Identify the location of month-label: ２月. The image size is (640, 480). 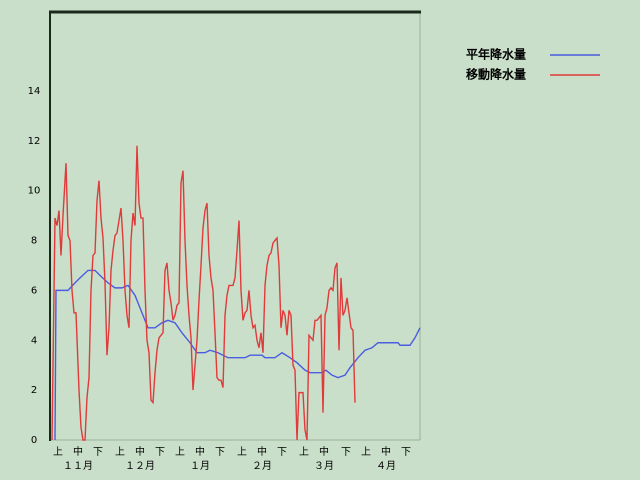
(262, 466).